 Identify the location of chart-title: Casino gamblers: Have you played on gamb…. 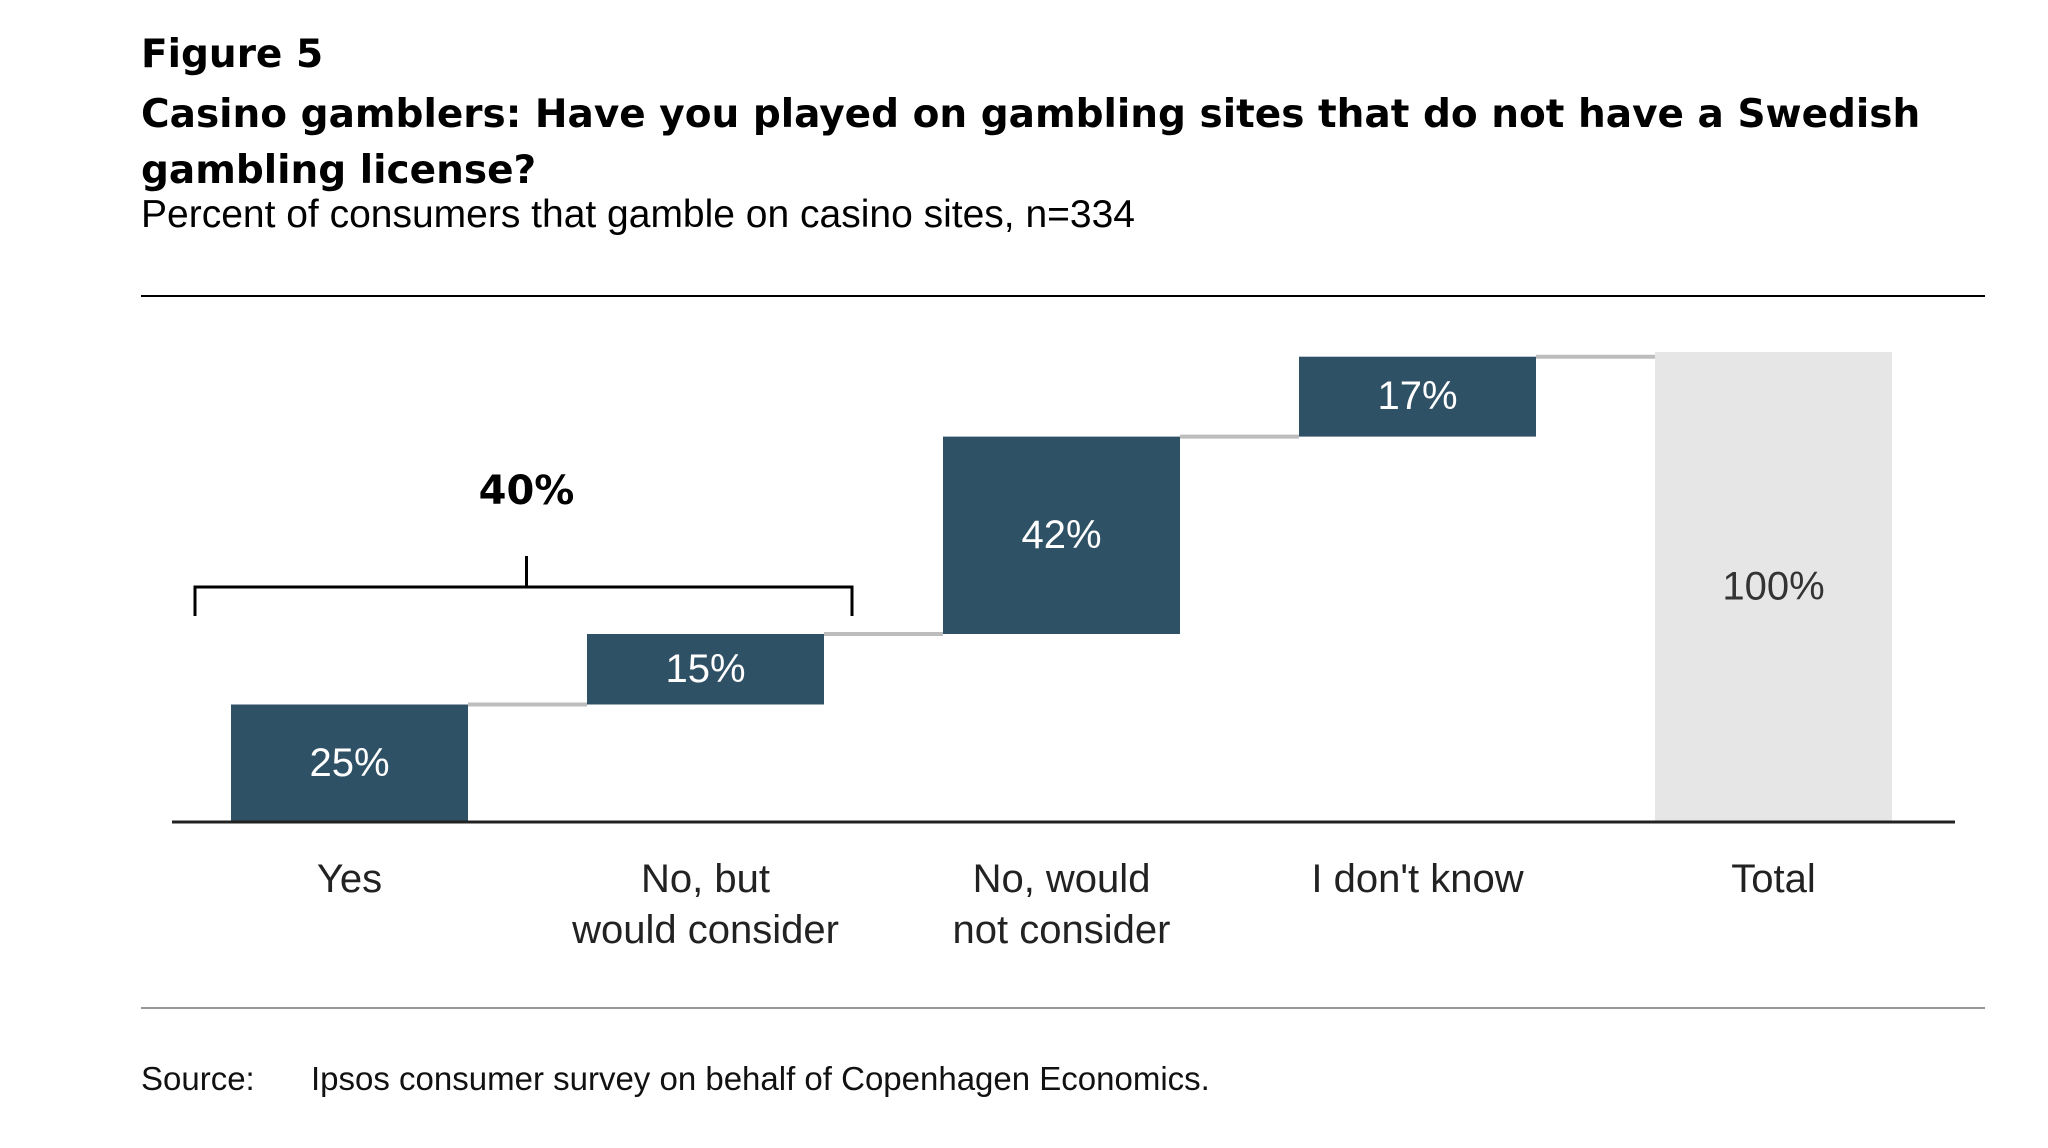
(1031, 142).